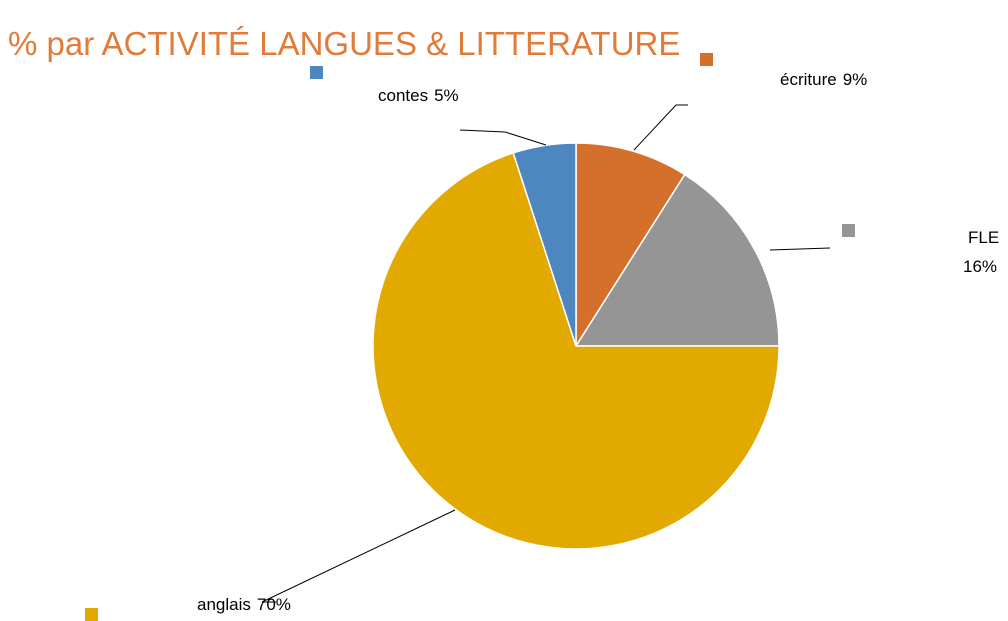 This screenshot has width=1008, height=621. I want to click on label-value: 5%, so click(446, 95).